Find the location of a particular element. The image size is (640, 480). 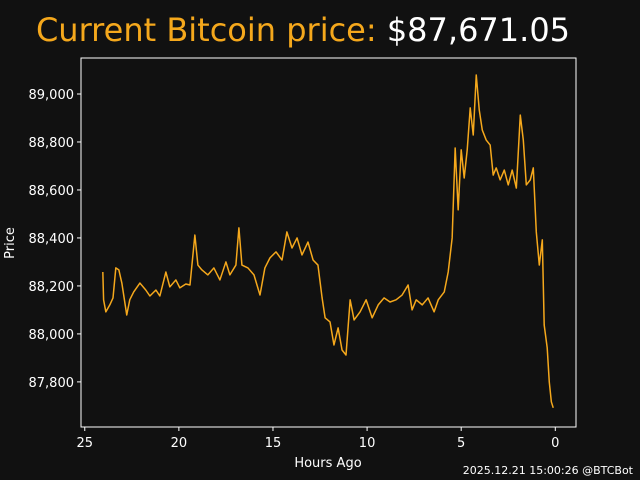

footer: 2025.12.21 15:00:26 @BTCBot is located at coordinates (548, 470).